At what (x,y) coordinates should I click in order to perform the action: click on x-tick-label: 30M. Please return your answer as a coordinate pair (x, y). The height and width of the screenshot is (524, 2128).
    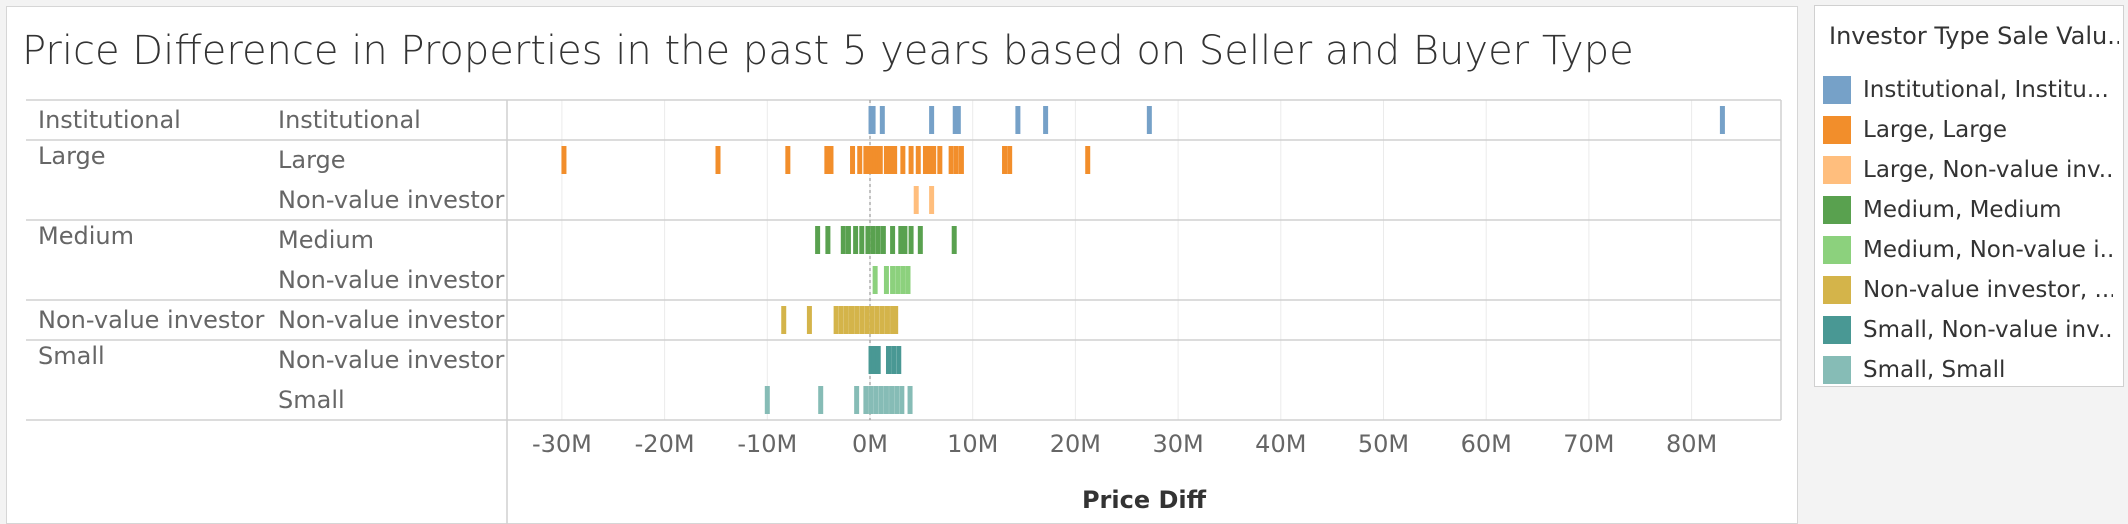
    Looking at the image, I should click on (1177, 444).